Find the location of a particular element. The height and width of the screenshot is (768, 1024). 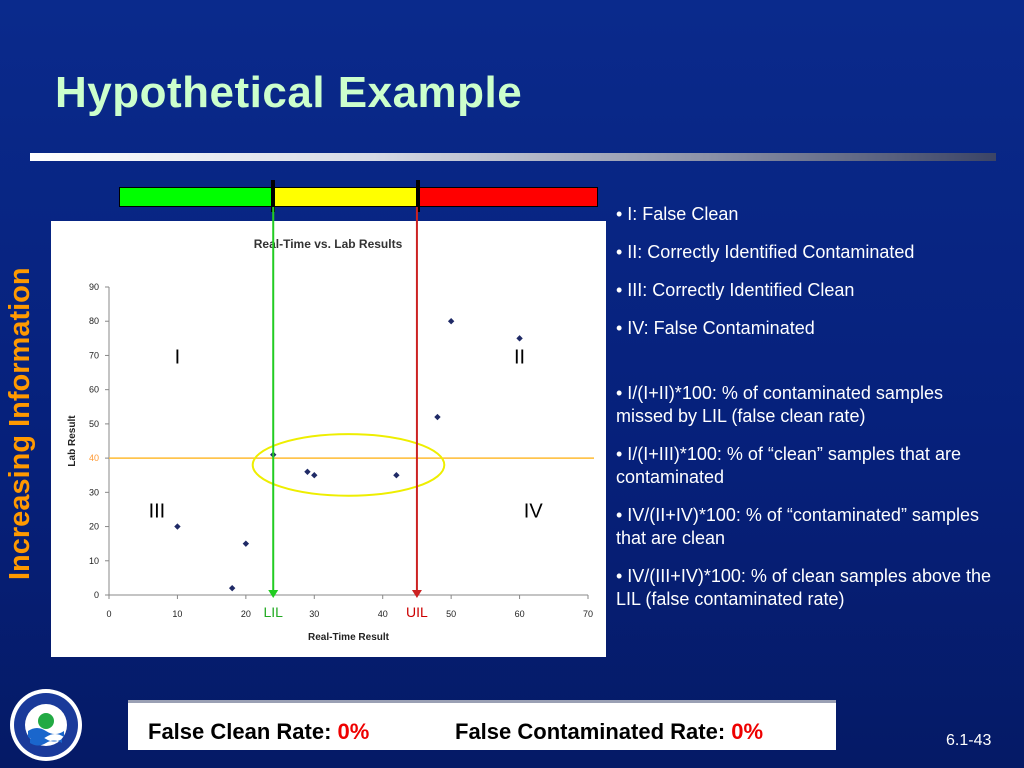

y-tick-label: 90 is located at coordinates (94, 287).